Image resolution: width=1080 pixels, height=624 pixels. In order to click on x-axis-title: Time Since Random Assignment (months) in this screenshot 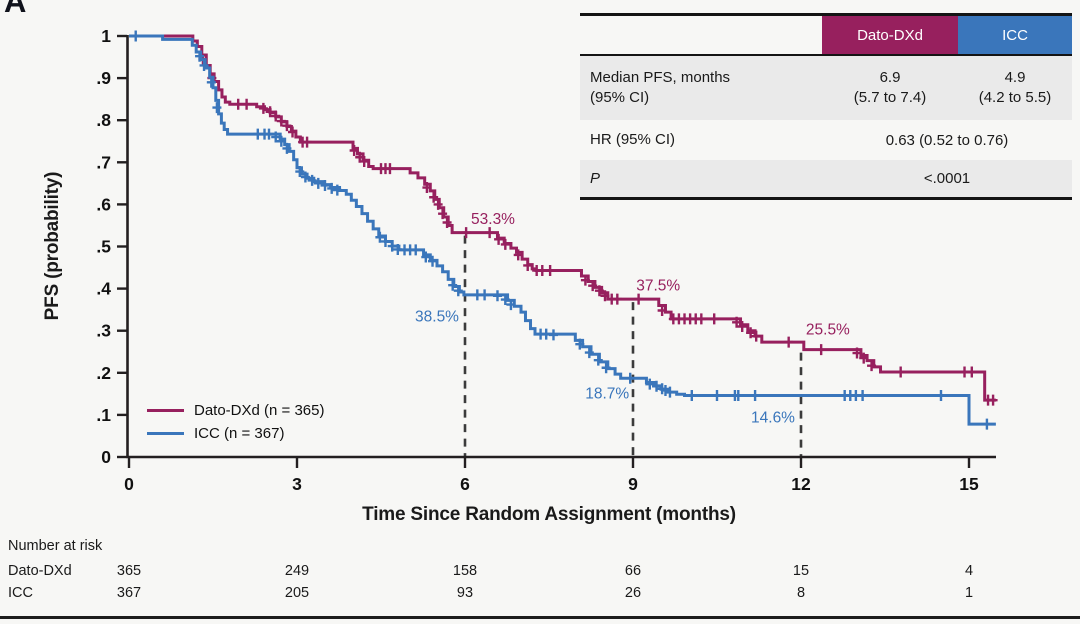, I will do `click(549, 514)`.